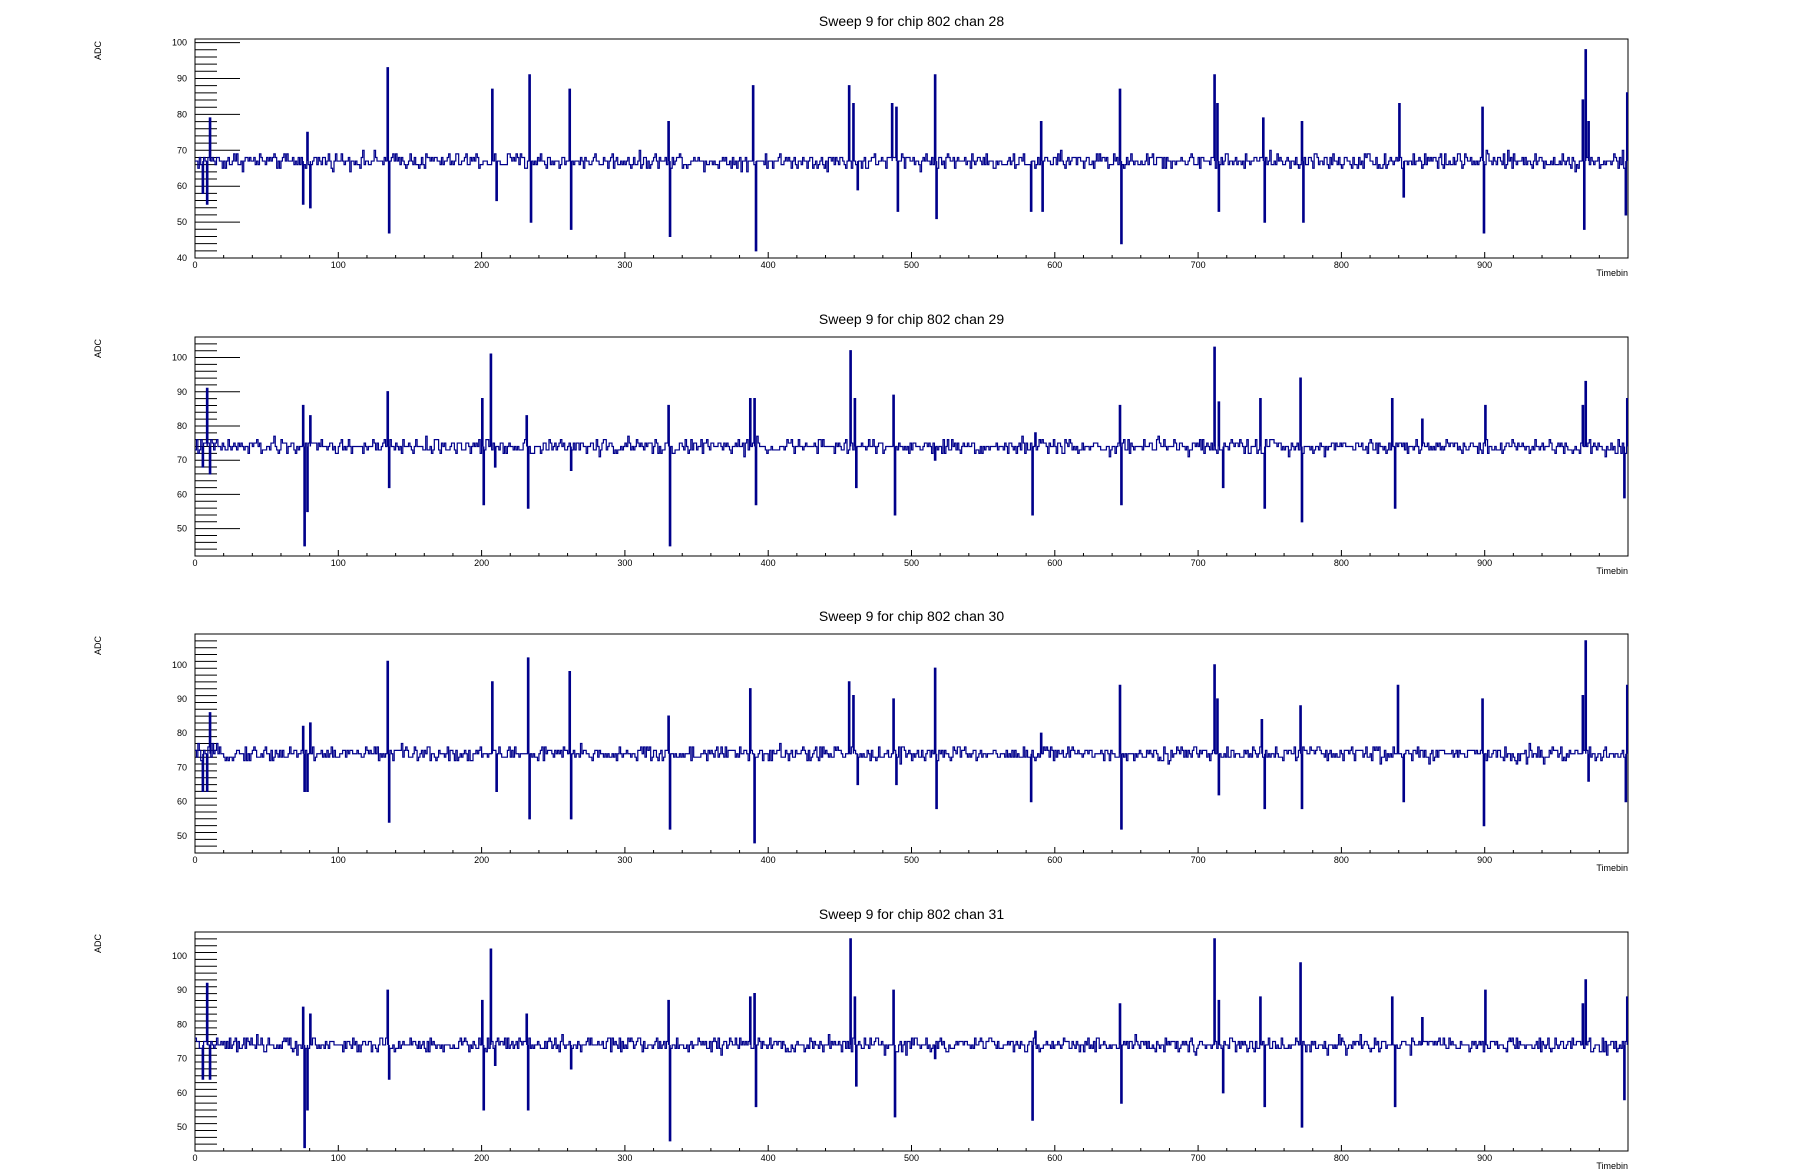 The width and height of the screenshot is (1796, 1172). I want to click on chart-title: Sweep 9 for chip 802 chan 28, so click(911, 21).